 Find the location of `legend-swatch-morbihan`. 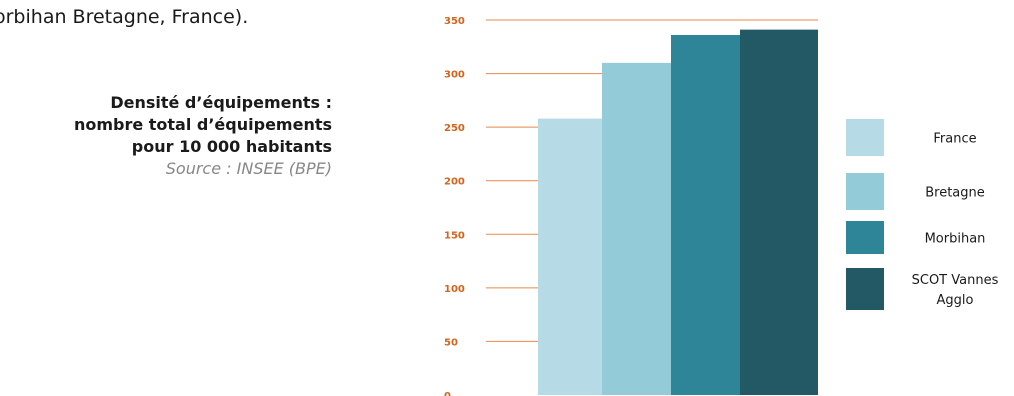

legend-swatch-morbihan is located at coordinates (865, 237).